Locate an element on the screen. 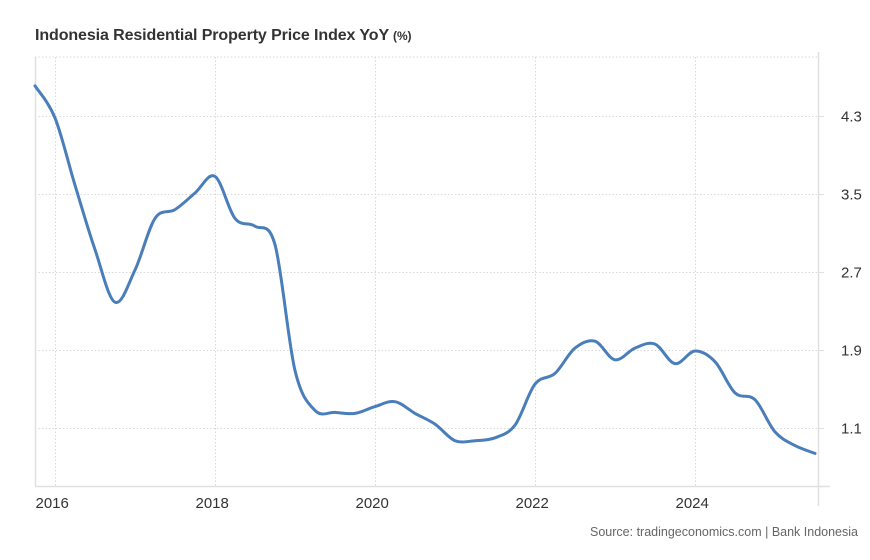 The height and width of the screenshot is (560, 870). x-tick-label: 2018 is located at coordinates (212, 503).